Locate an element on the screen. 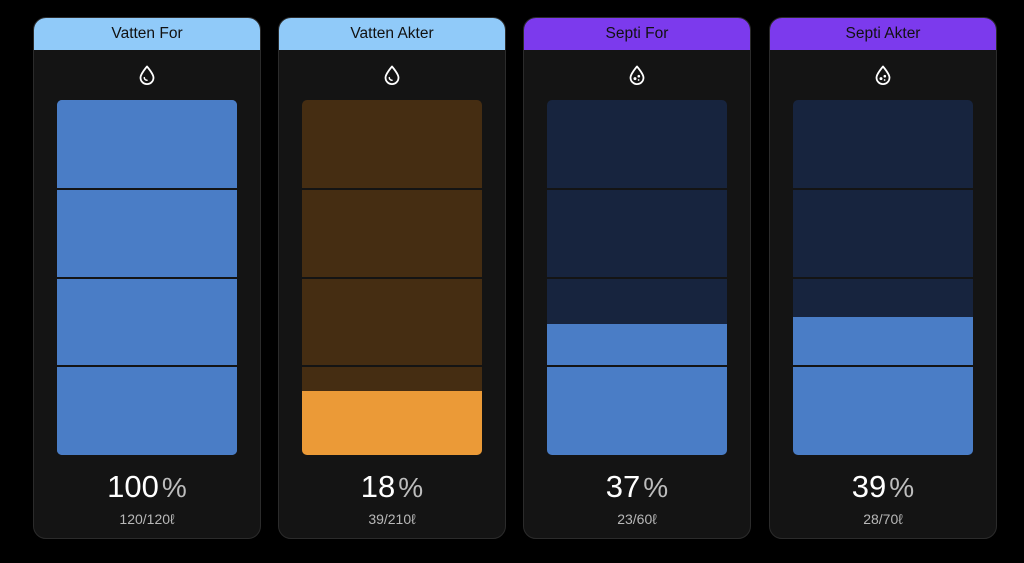 The height and width of the screenshot is (563, 1024). percent-readout: 100% is located at coordinates (147, 487).